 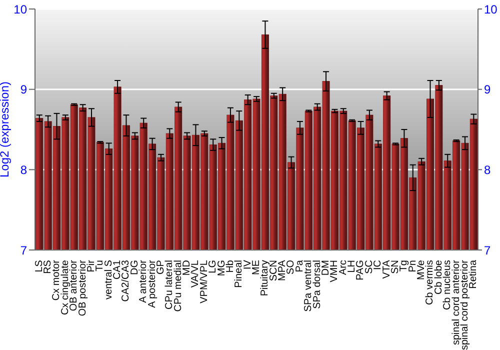 What do you see at coordinates (126, 281) in the screenshot?
I see `x-tick-label: CA2/CA3` at bounding box center [126, 281].